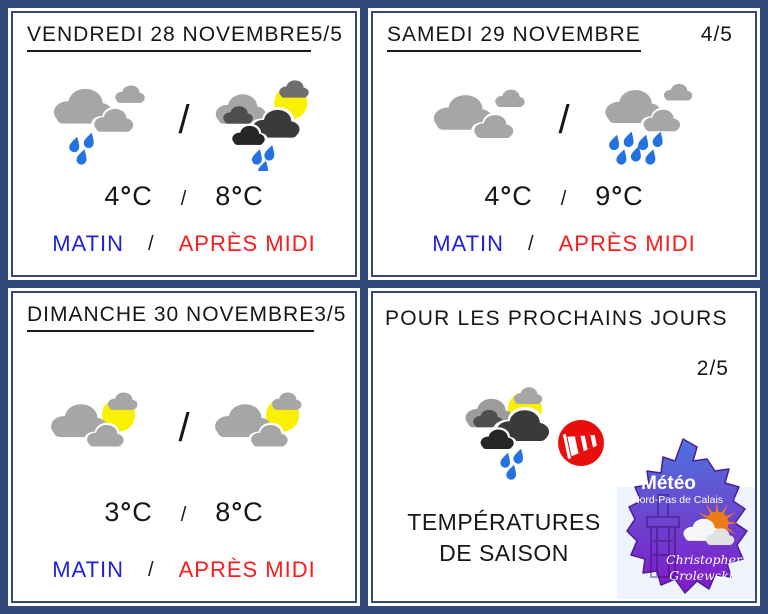 The image size is (768, 614). I want to click on temperatures-row: 4°C / 9°C, so click(564, 196).